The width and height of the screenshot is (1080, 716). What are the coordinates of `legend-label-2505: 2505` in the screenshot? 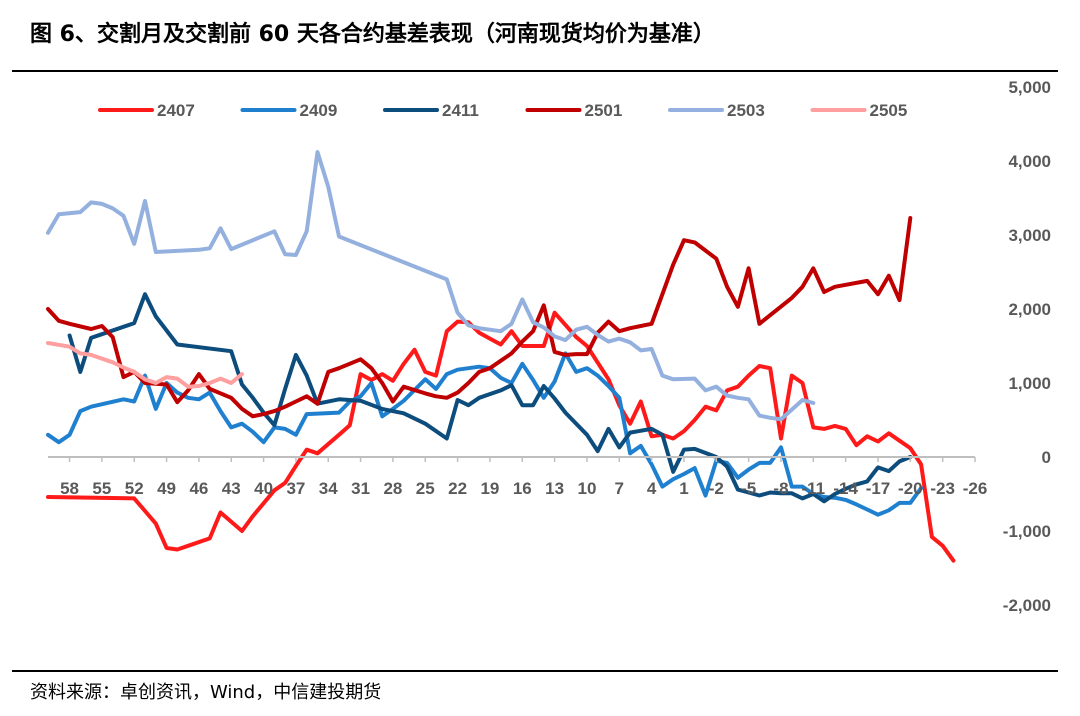 It's located at (889, 110).